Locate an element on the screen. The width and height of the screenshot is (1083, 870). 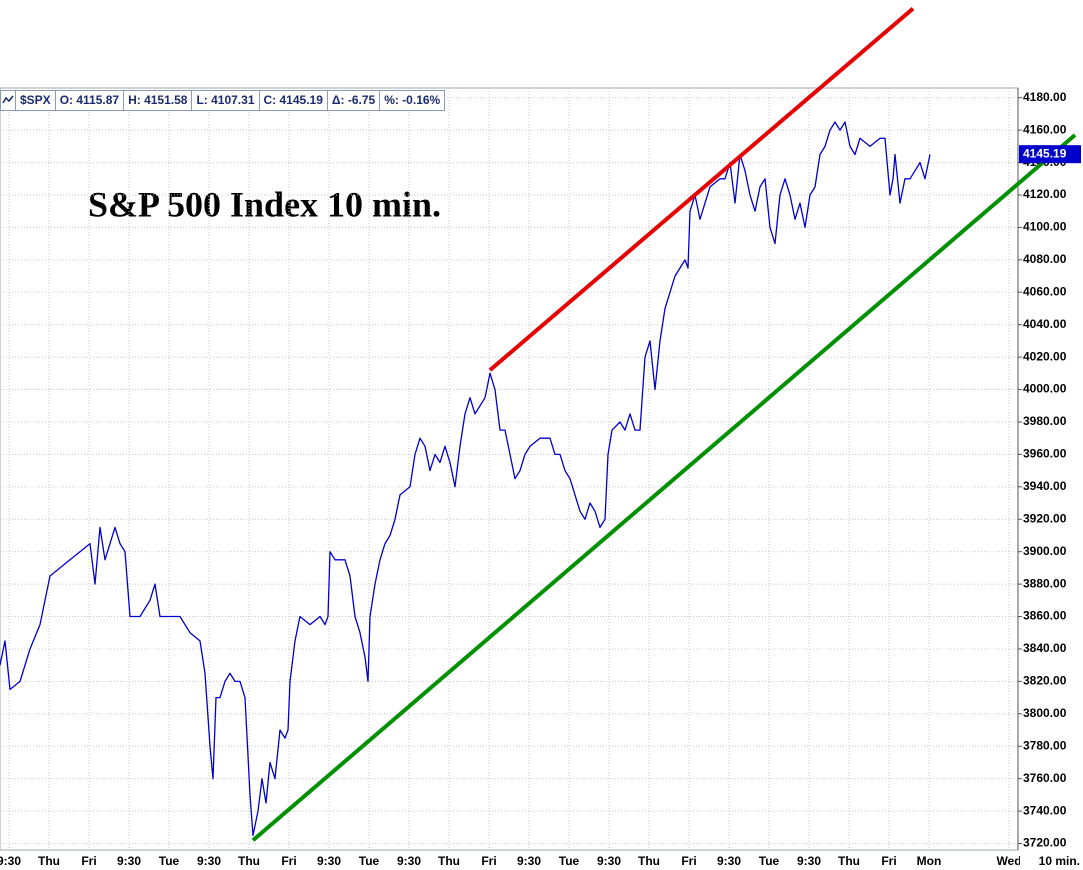
y-tick-label: 4040.00 is located at coordinates (1045, 324).